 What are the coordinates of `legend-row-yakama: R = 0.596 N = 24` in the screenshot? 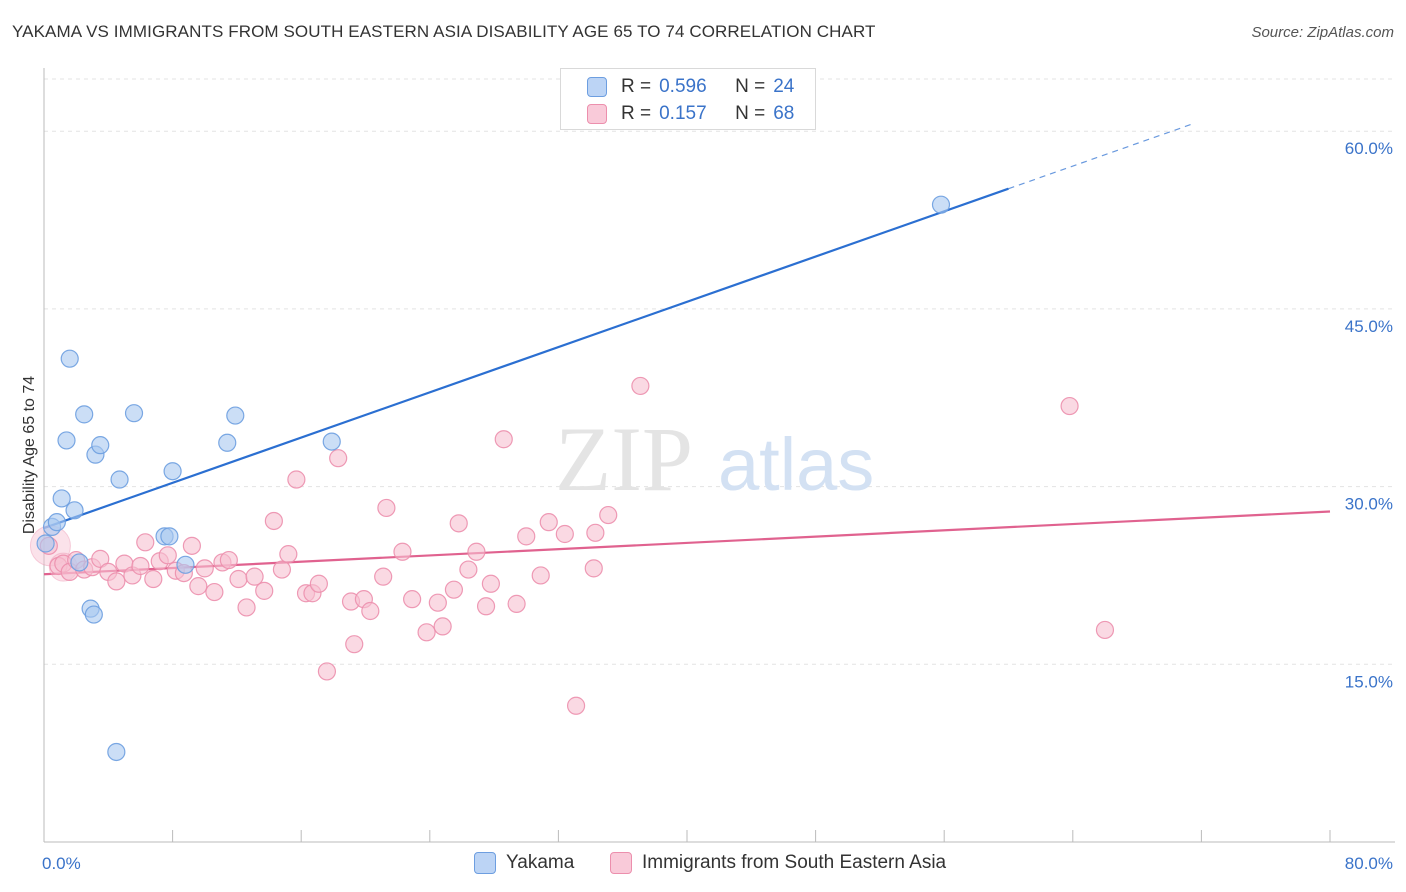 It's located at (690, 87).